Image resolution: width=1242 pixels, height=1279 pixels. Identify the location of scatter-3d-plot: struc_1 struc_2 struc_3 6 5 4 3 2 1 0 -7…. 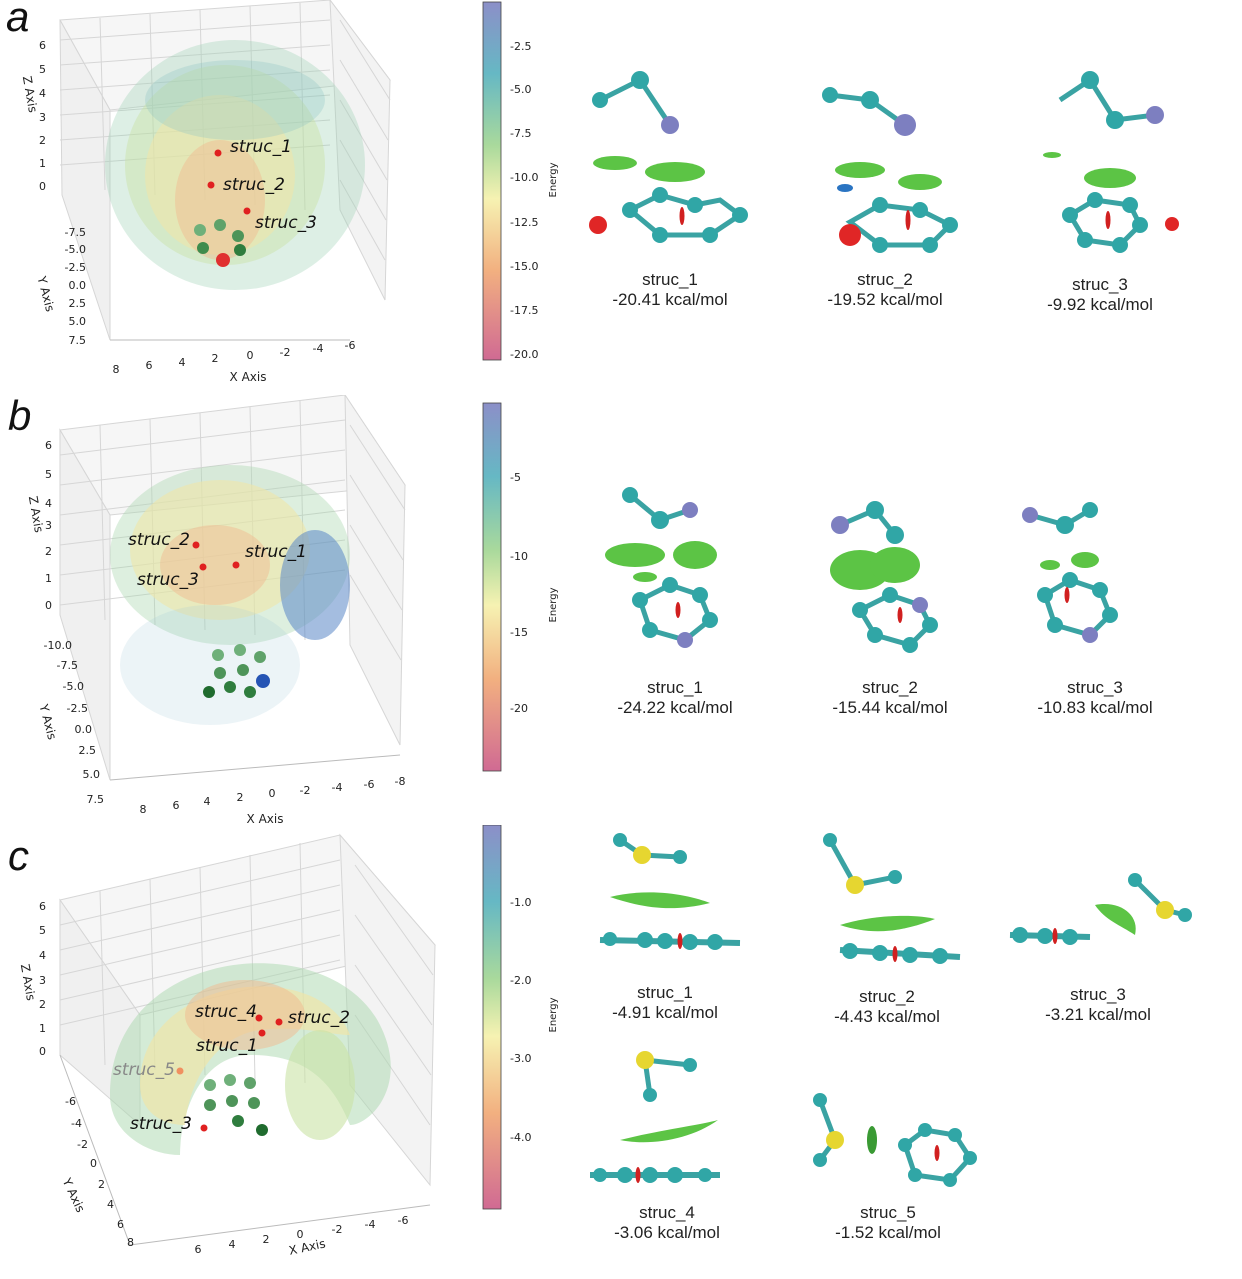
(205, 192).